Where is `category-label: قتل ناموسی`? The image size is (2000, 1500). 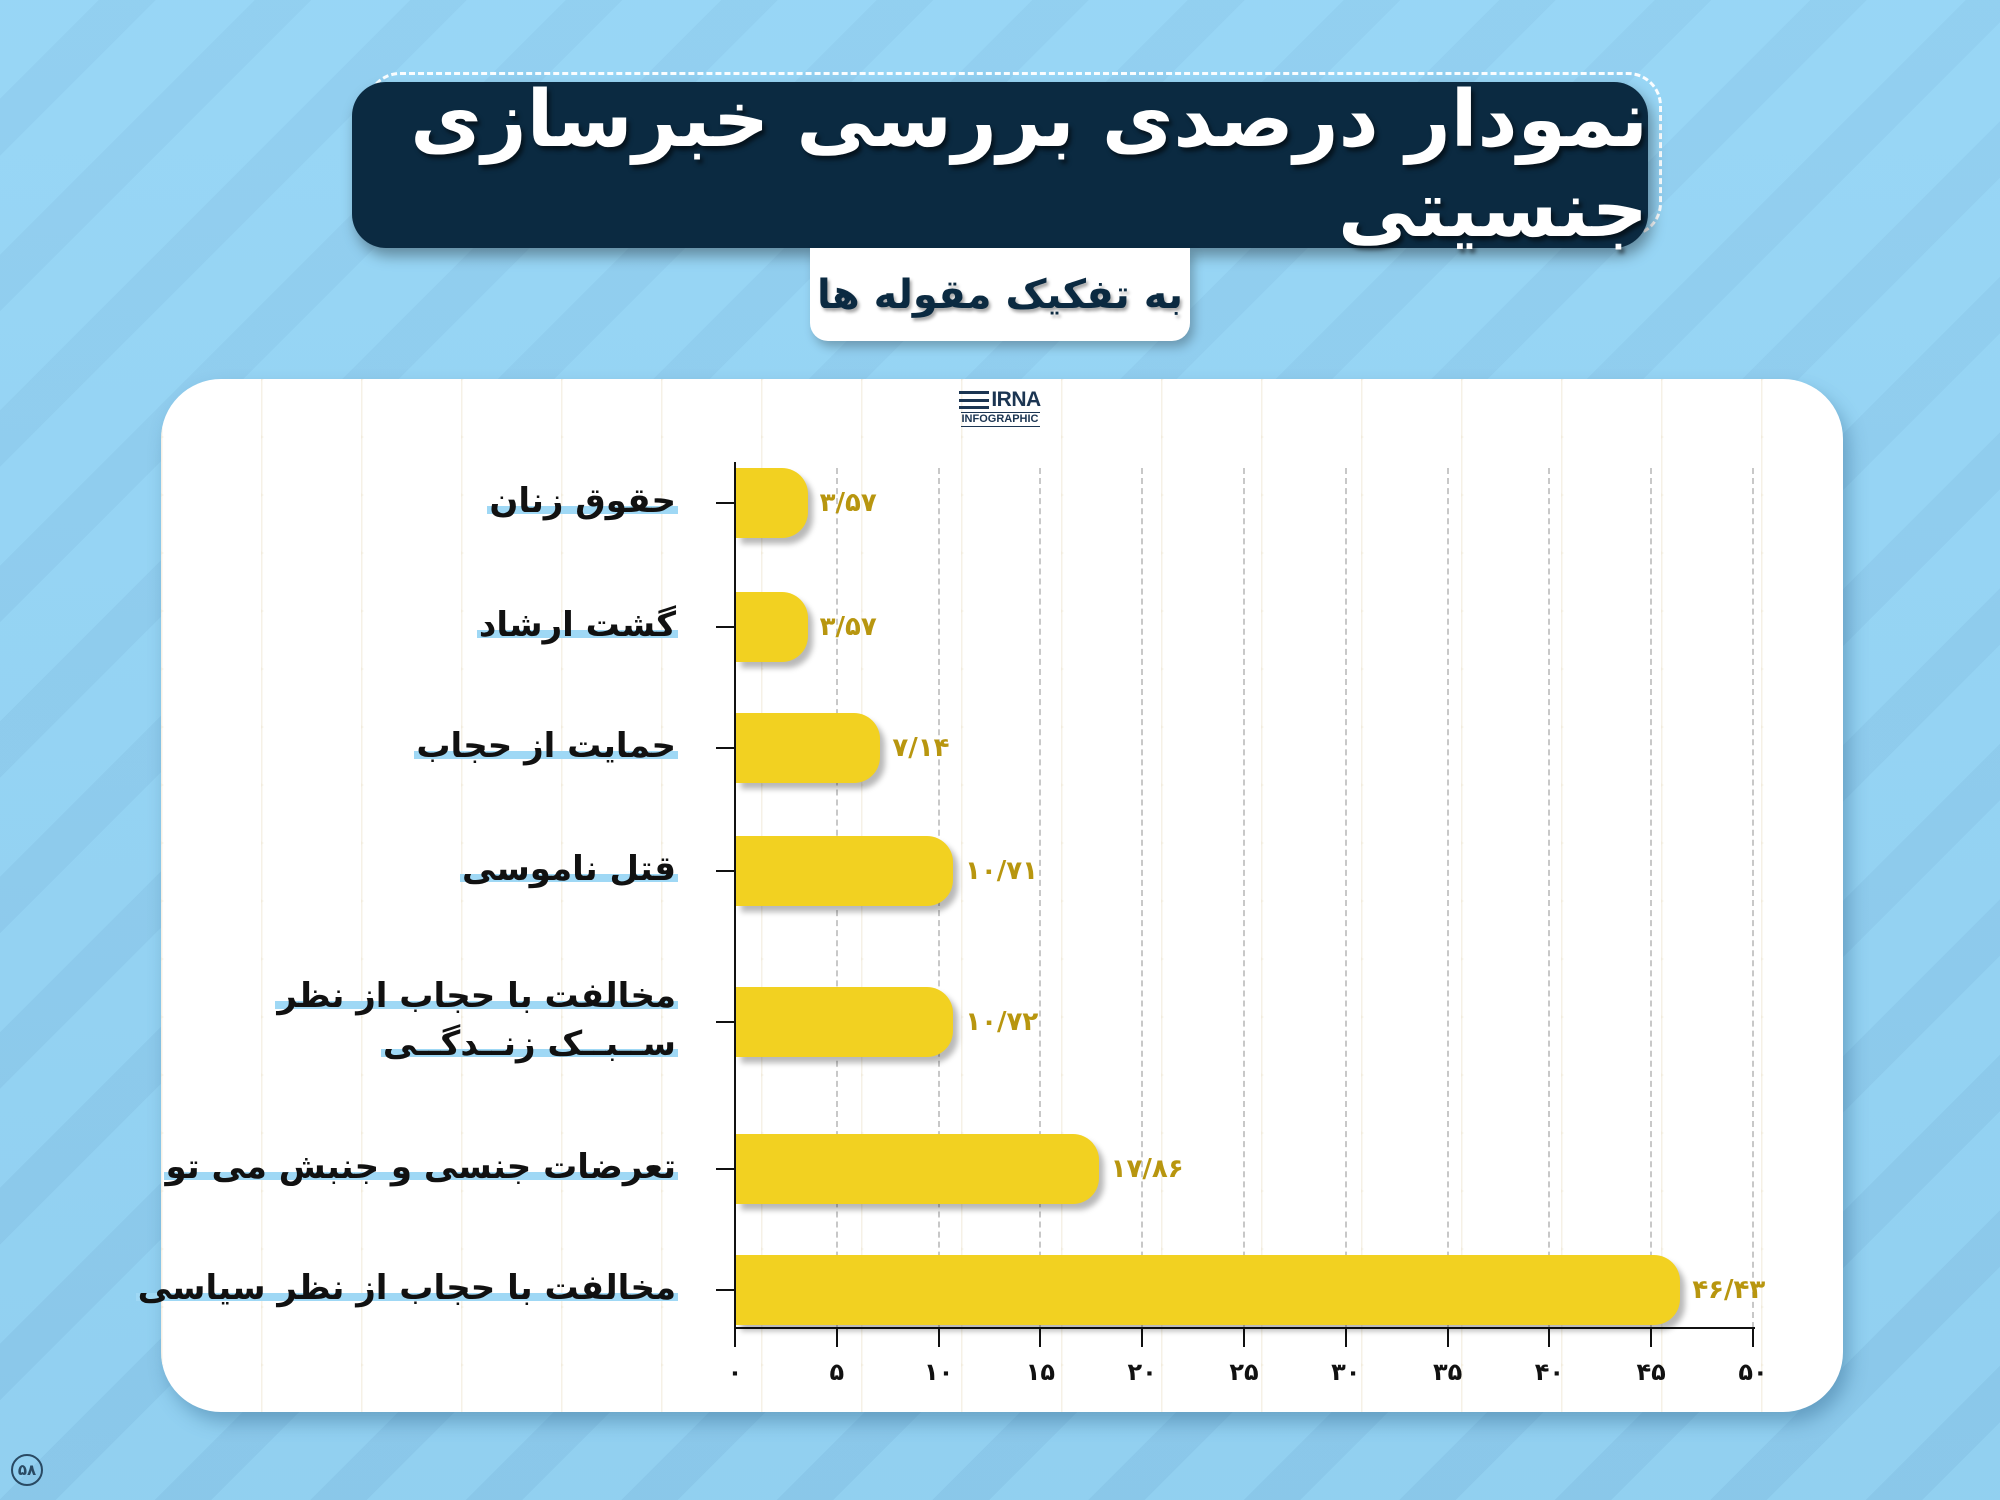 category-label: قتل ناموسی is located at coordinates (568, 869).